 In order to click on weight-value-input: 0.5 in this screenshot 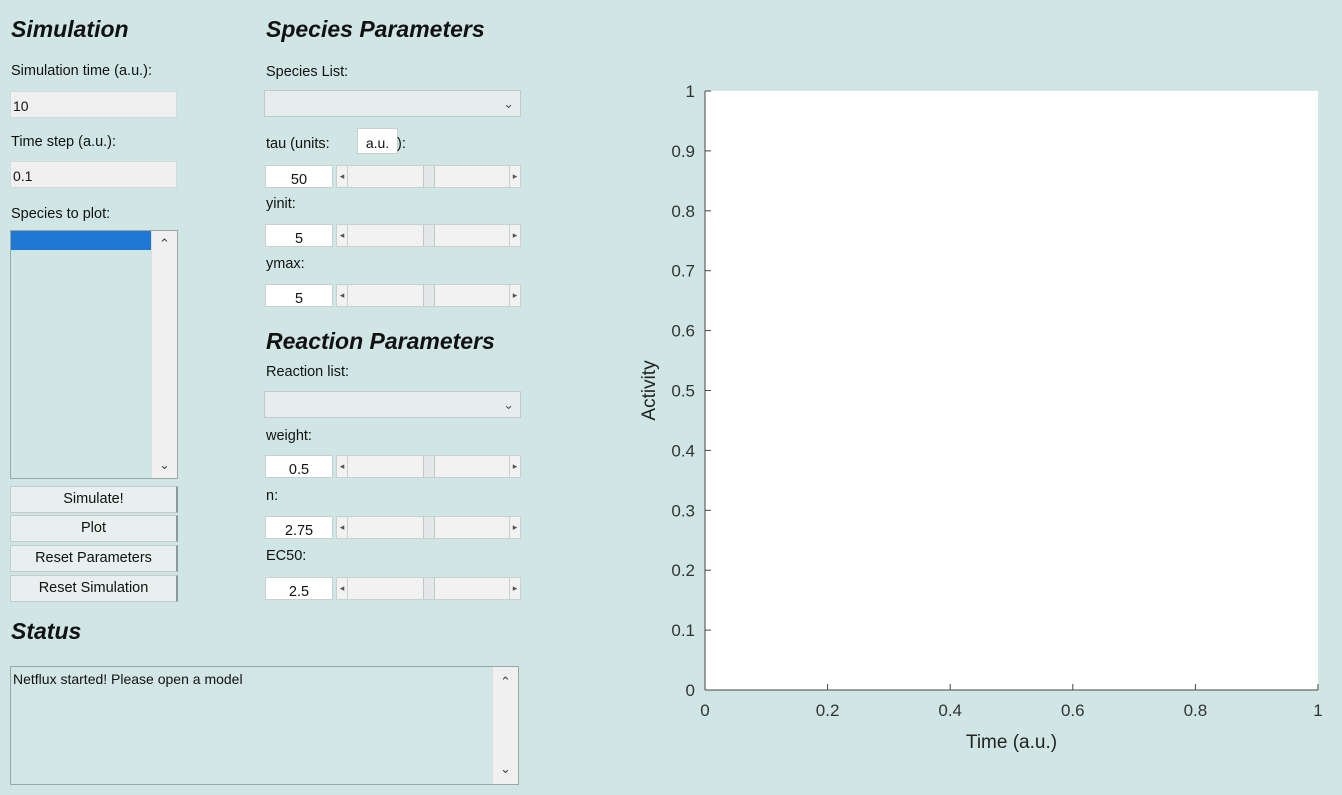, I will do `click(299, 466)`.